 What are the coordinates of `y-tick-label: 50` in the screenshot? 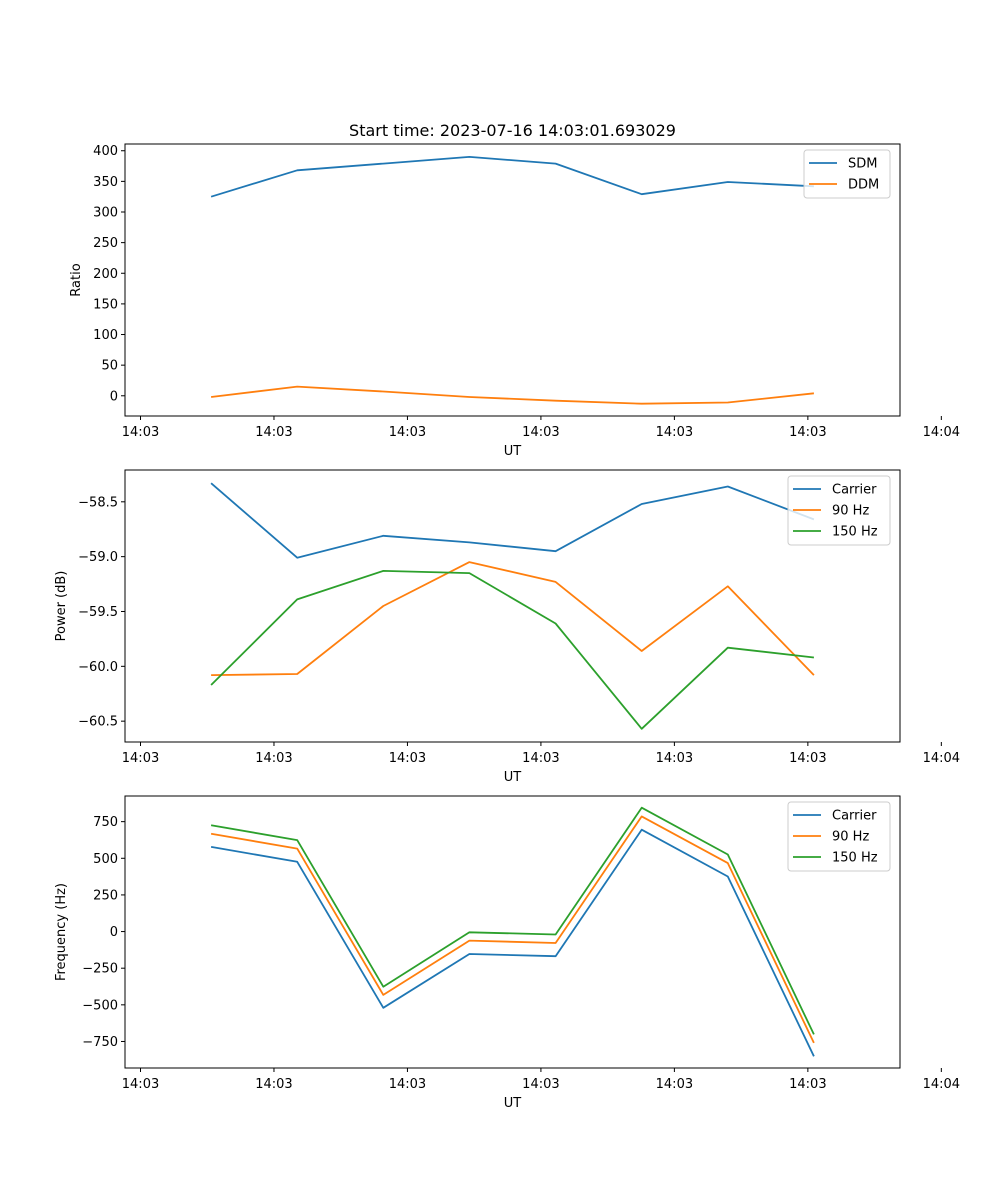 It's located at (109, 366).